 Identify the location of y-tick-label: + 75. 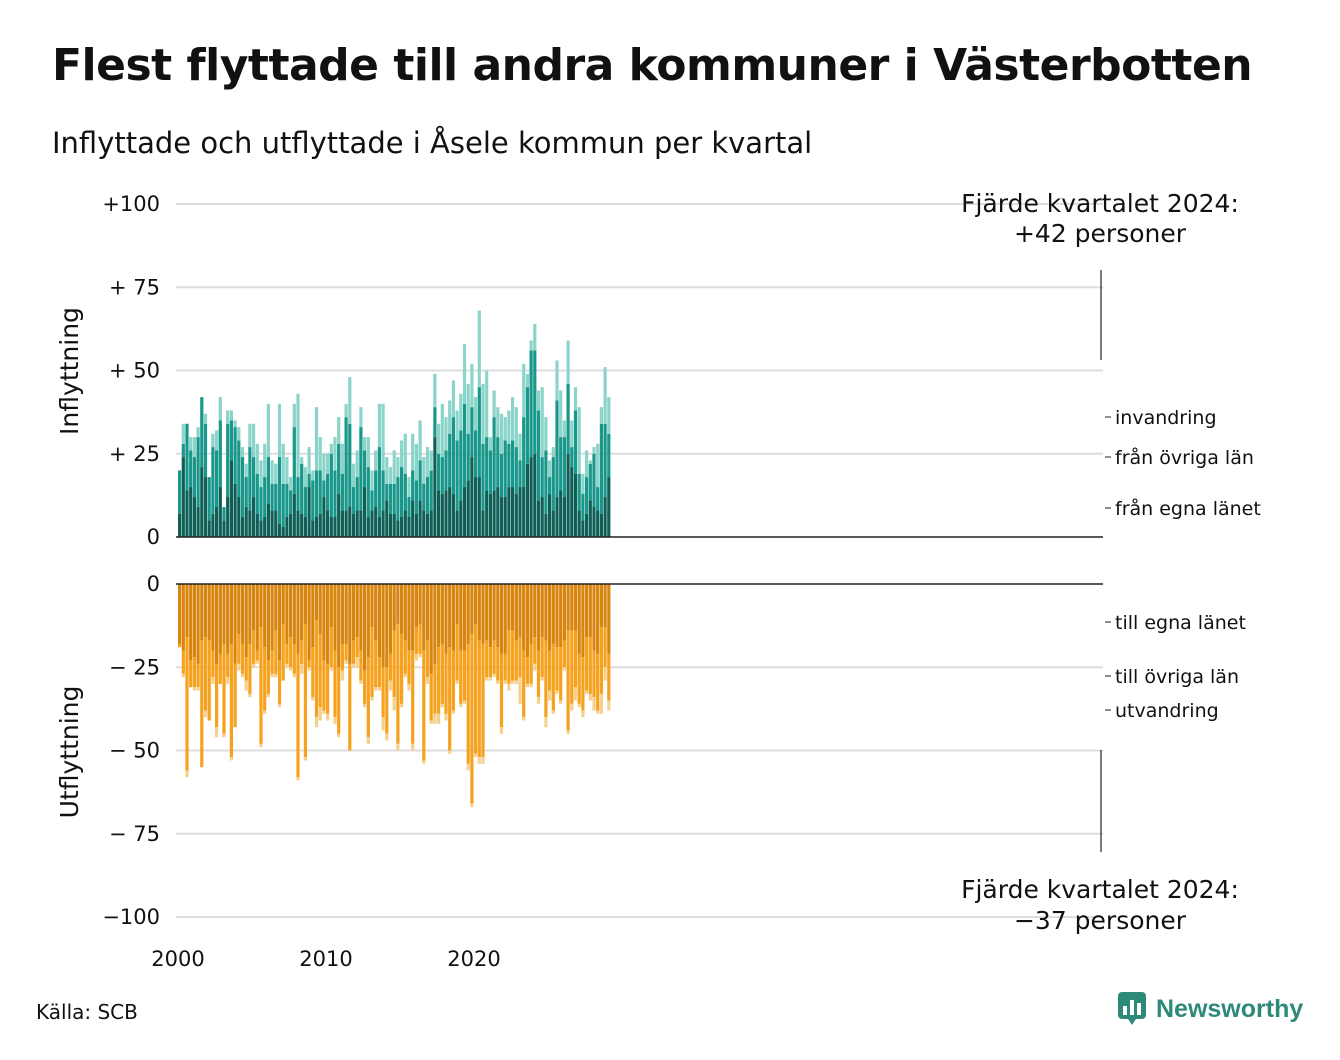
(134, 287).